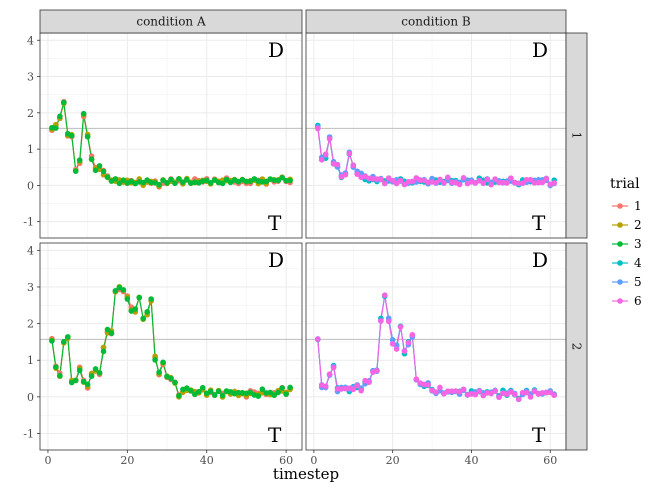  I want to click on x-tick-label: 20, so click(127, 460).